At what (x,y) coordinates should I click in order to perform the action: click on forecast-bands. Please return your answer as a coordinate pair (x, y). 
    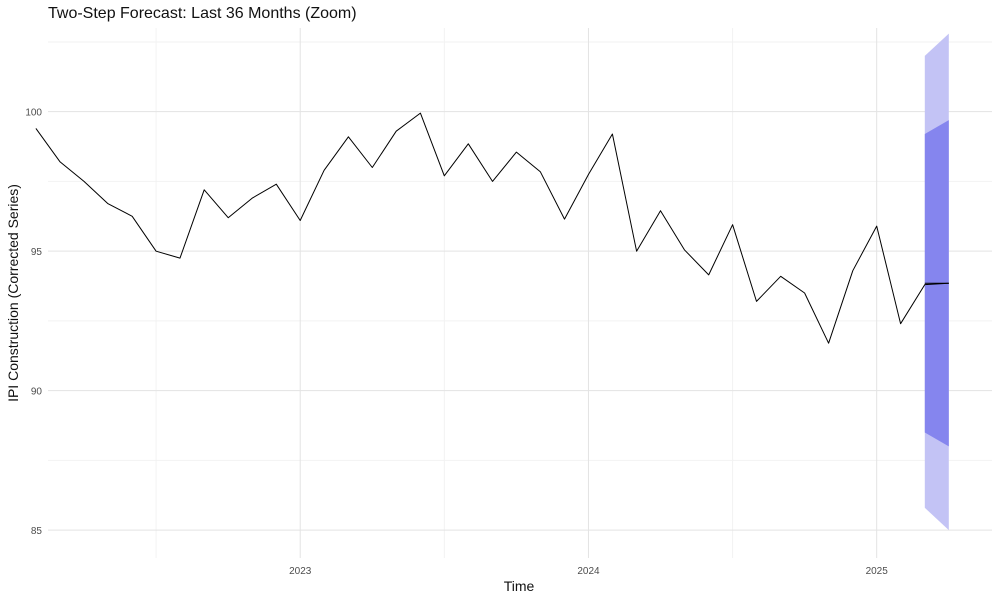
    Looking at the image, I should click on (936, 282).